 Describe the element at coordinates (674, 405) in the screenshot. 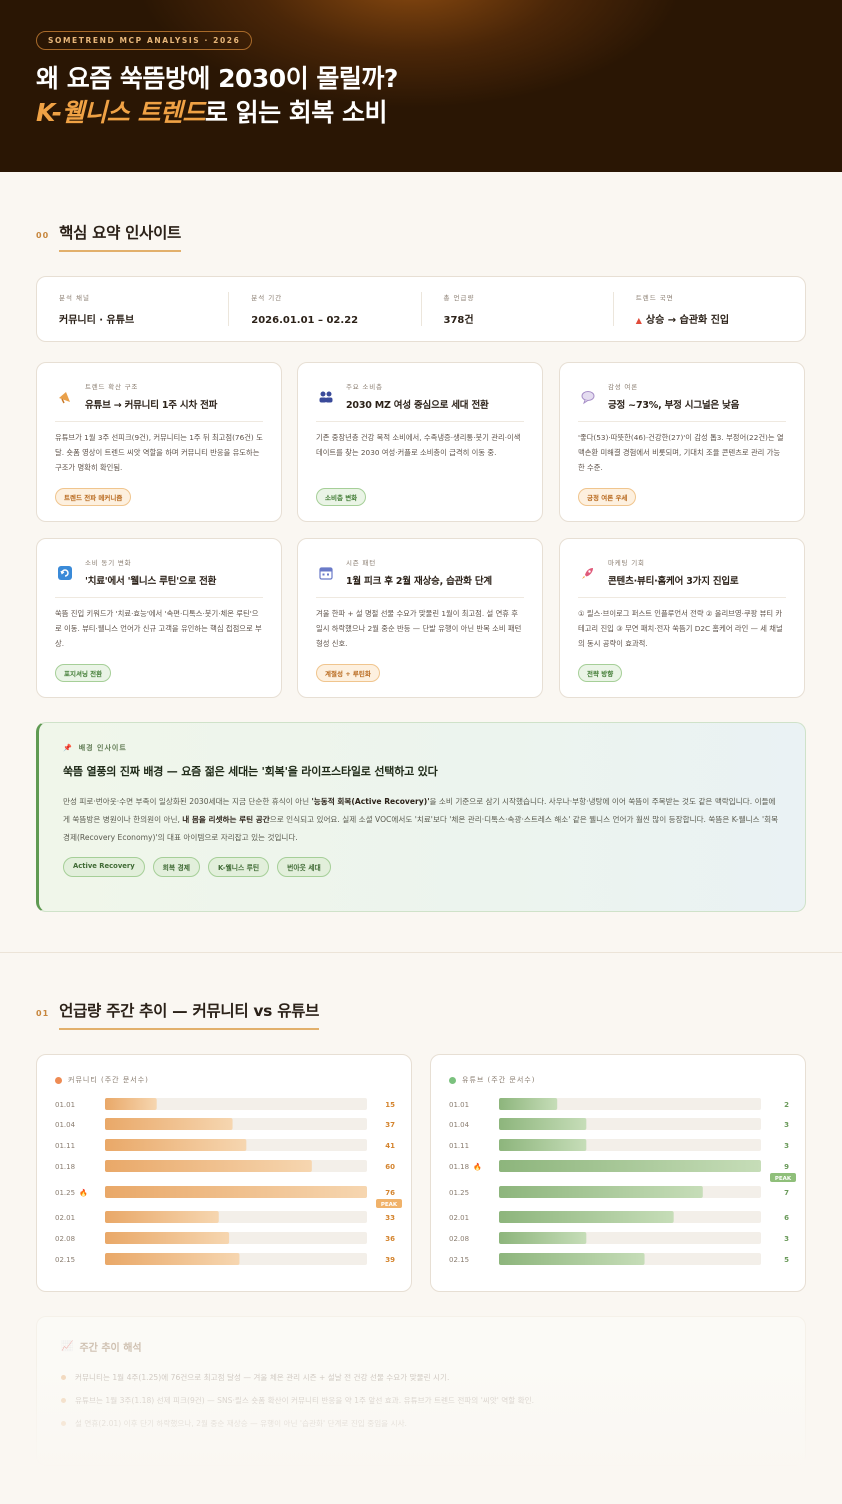

I see `card-title: 긍정 ~73%, 부정 시그널은 낮음` at that location.